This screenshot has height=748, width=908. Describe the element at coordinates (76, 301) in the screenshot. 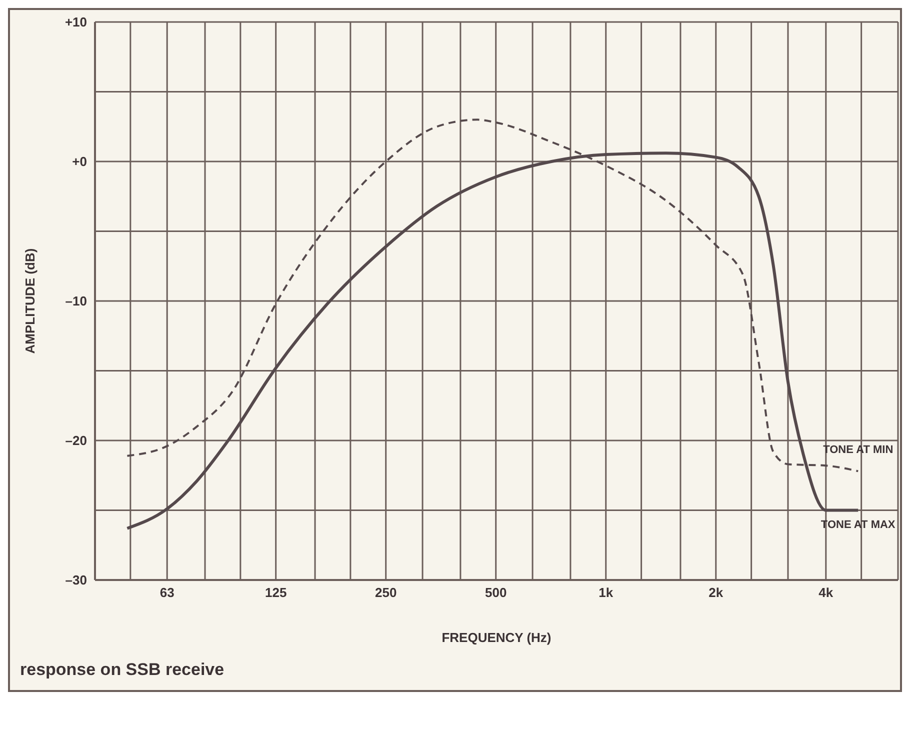

I see `y-tick-label: –10` at that location.